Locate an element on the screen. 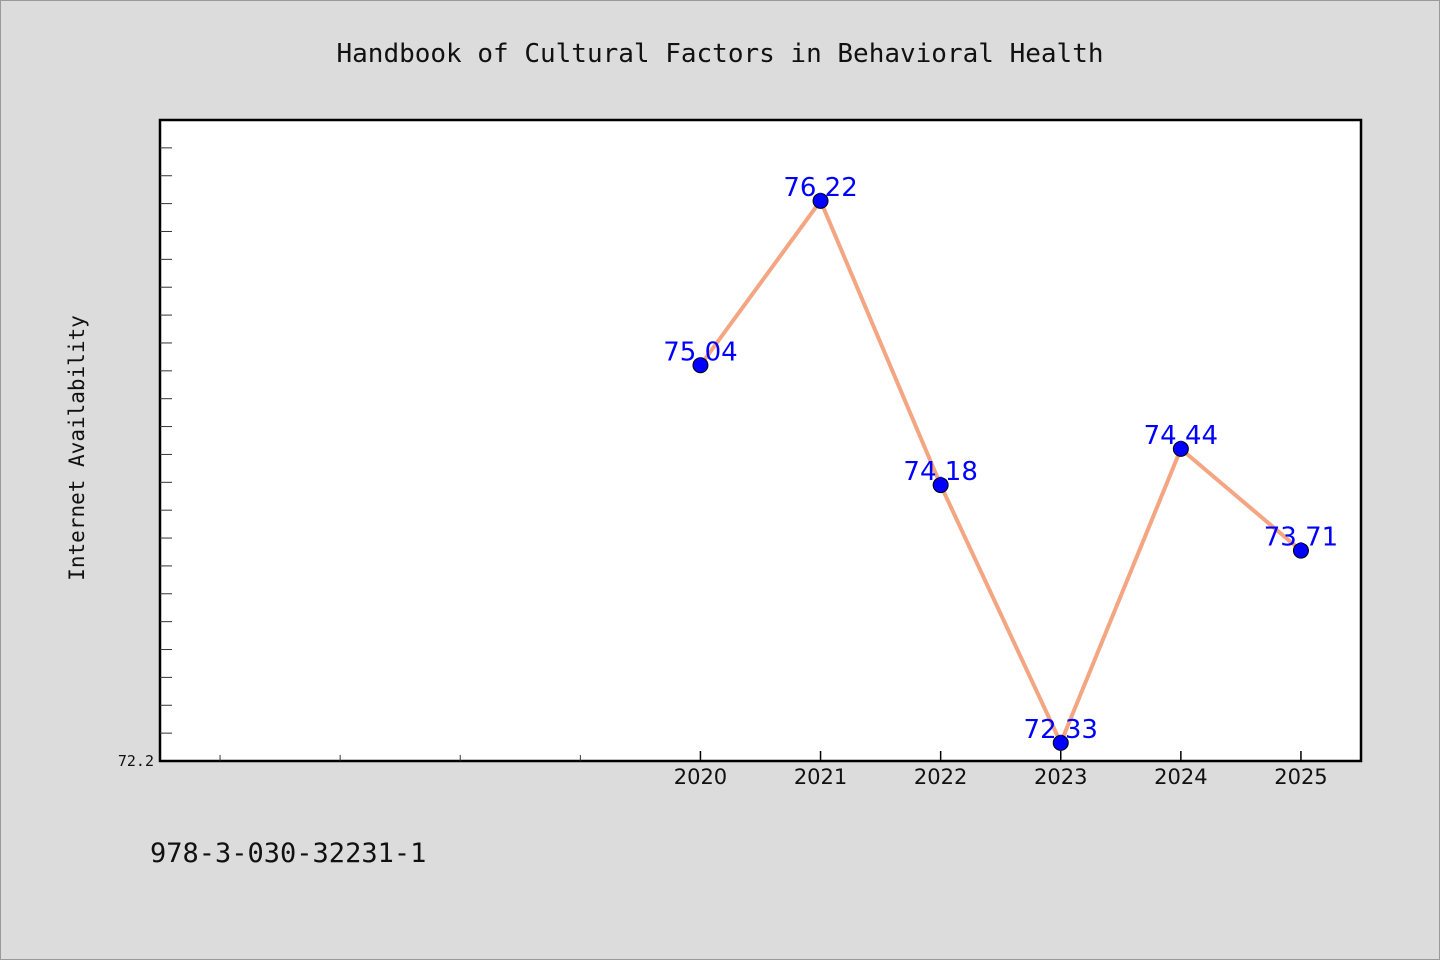  data-label: 72.33 is located at coordinates (1061, 730).